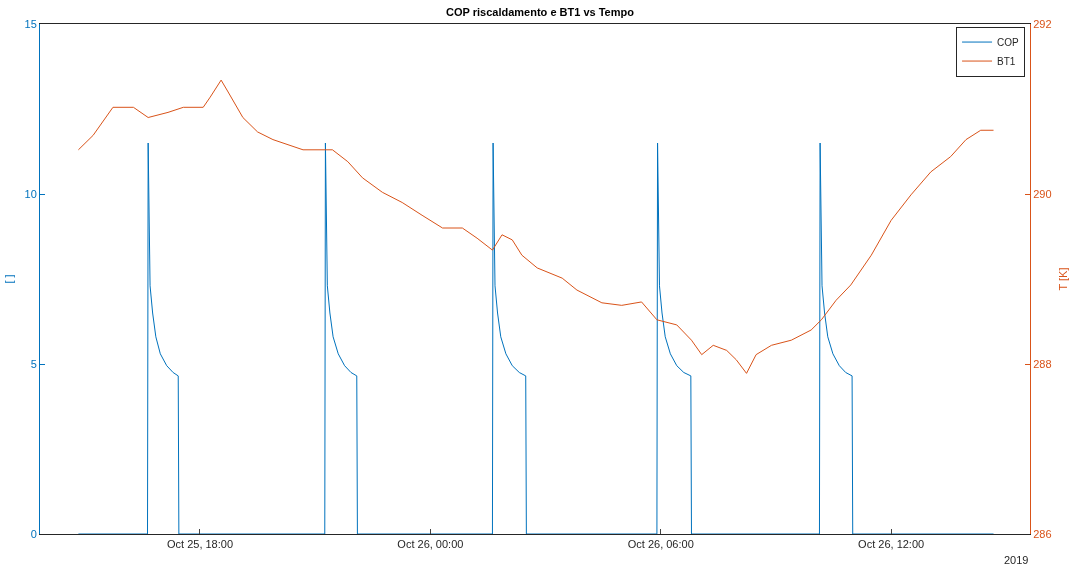  I want to click on y-tick-label: 15, so click(30, 23).